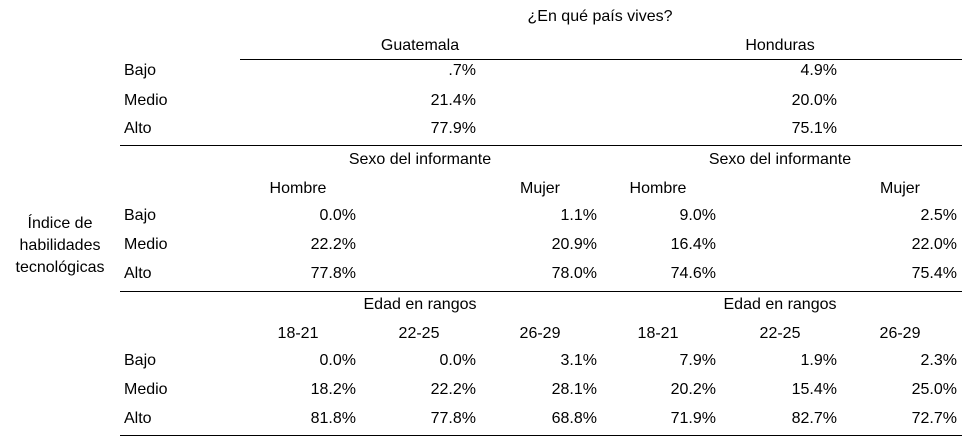 Image resolution: width=962 pixels, height=437 pixels. What do you see at coordinates (938, 360) in the screenshot?
I see `table-cell: 2.3%` at bounding box center [938, 360].